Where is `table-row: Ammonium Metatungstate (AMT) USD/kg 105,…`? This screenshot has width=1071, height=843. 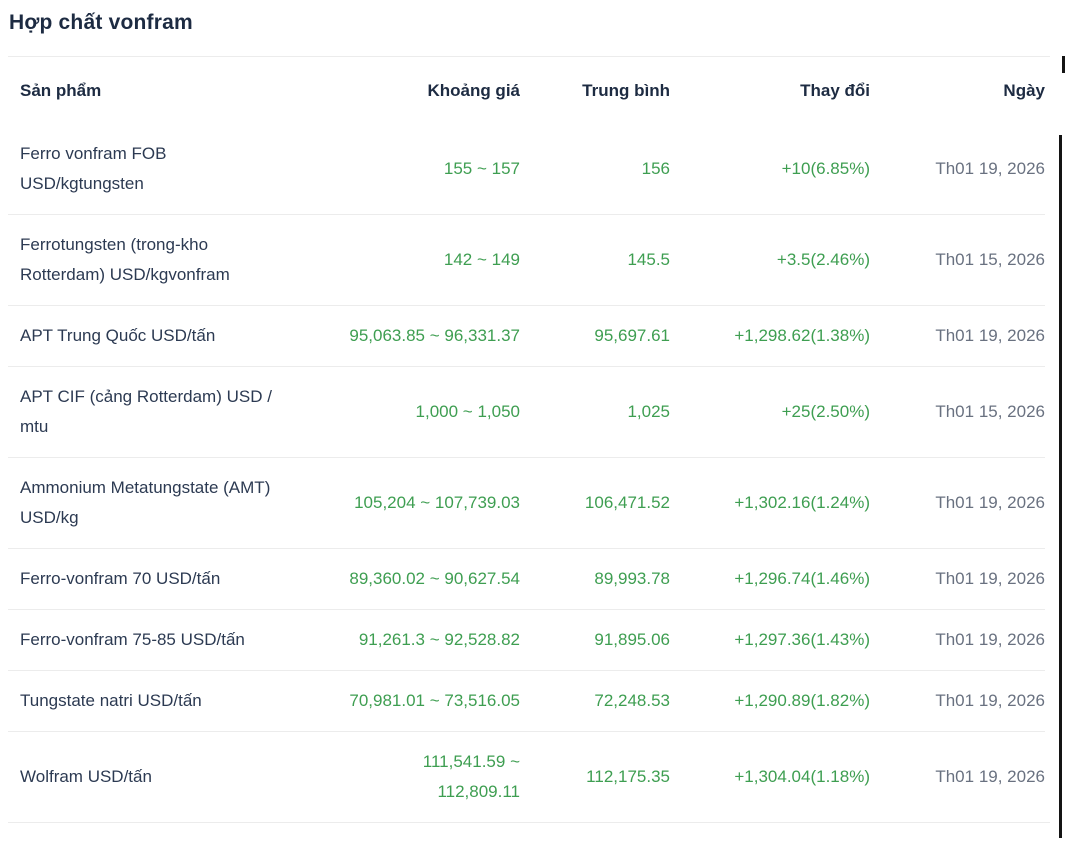 table-row: Ammonium Metatungstate (AMT) USD/kg 105,… is located at coordinates (526, 502).